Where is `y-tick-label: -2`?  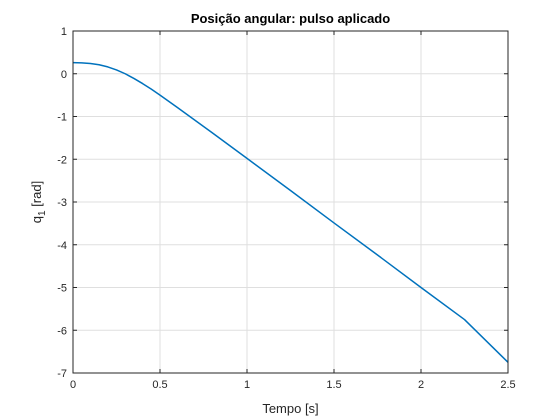 y-tick-label: -2 is located at coordinates (62, 160).